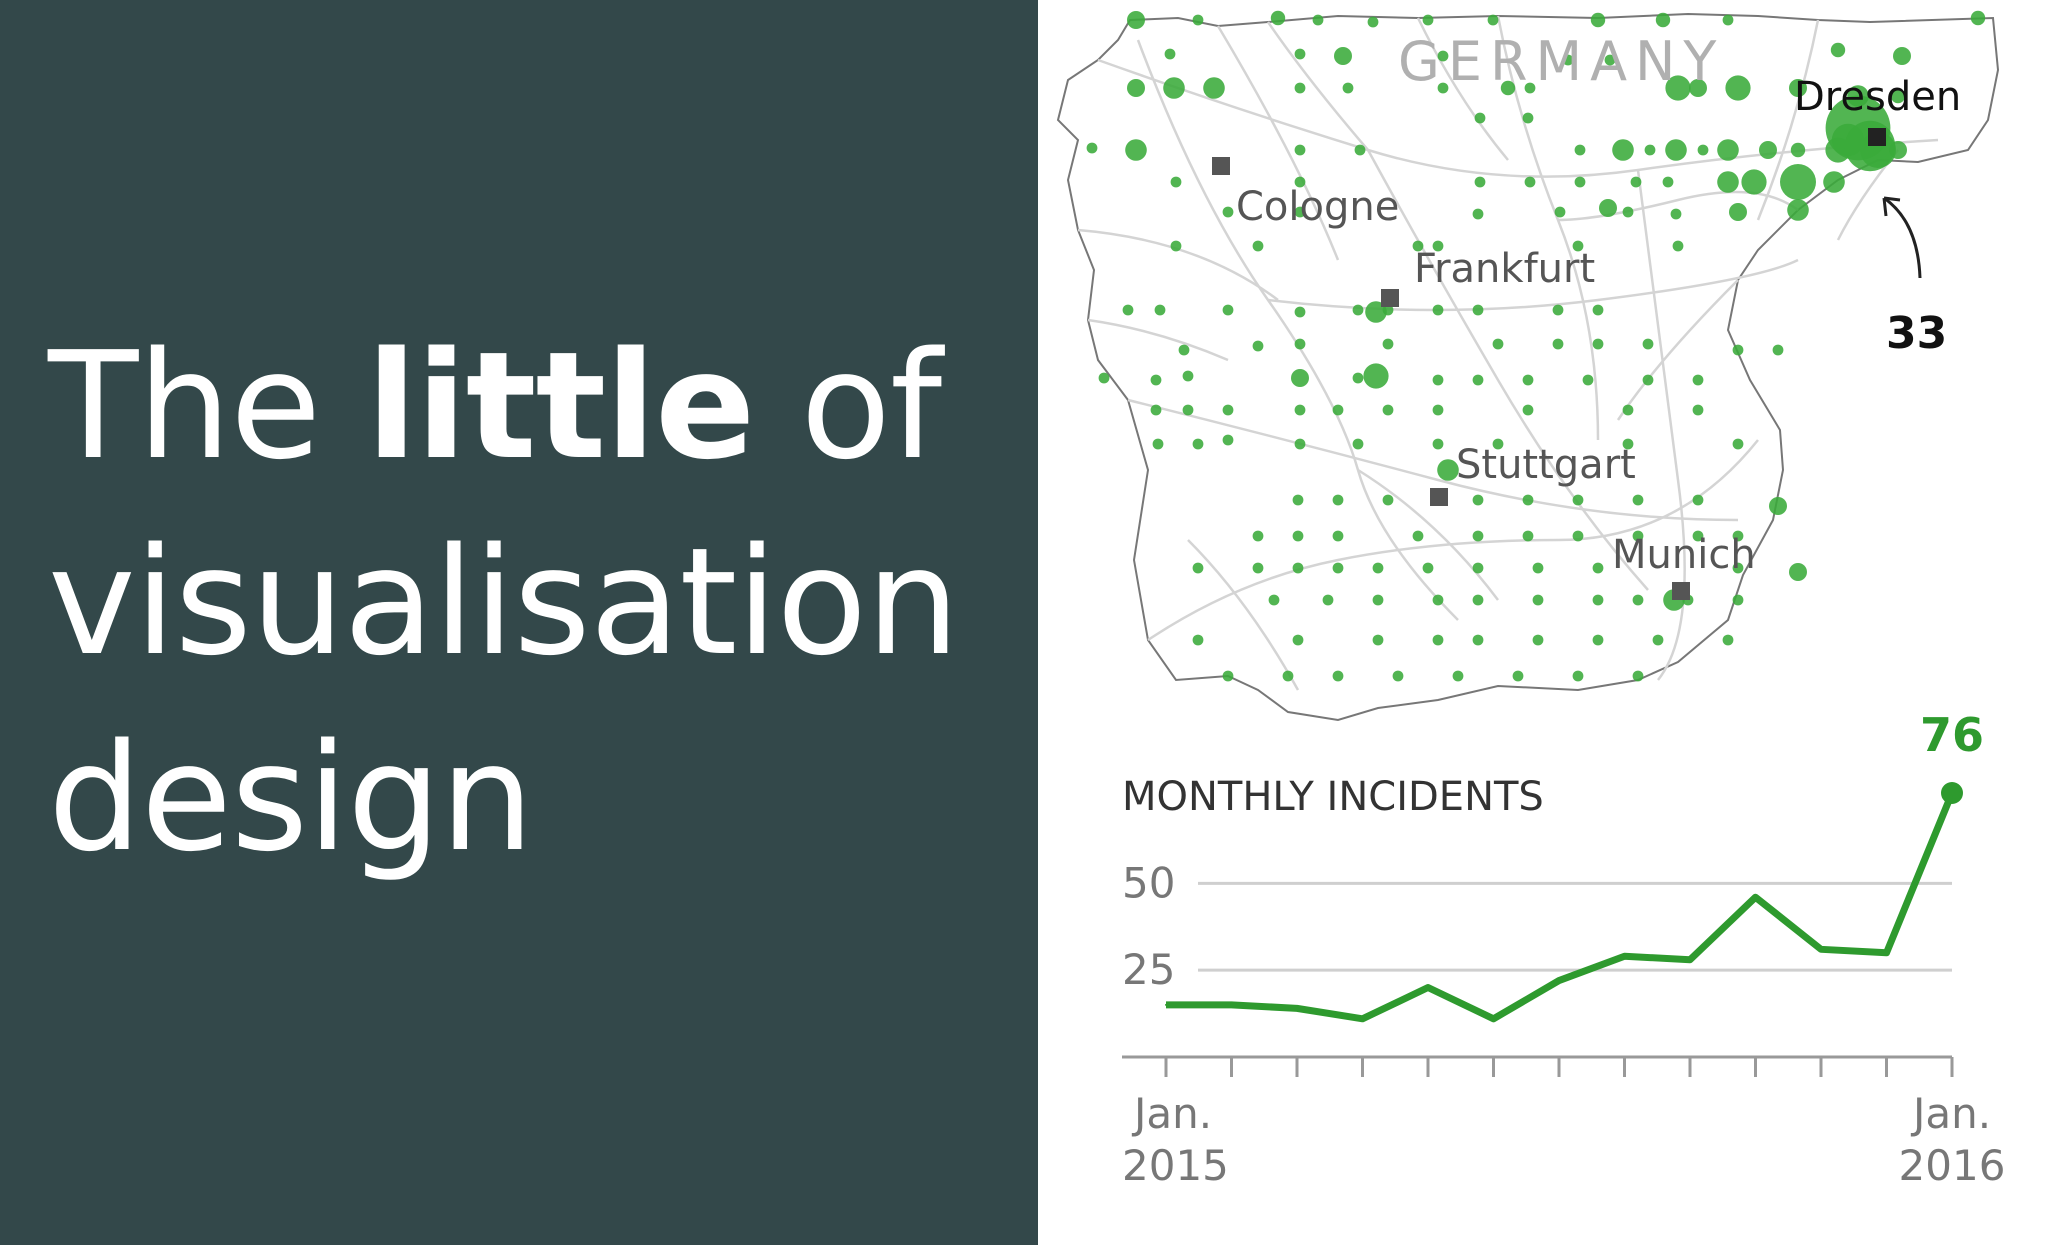 This screenshot has height=1245, width=2048. Describe the element at coordinates (1317, 207) in the screenshot. I see `city-label-cologne: Cologne` at that location.